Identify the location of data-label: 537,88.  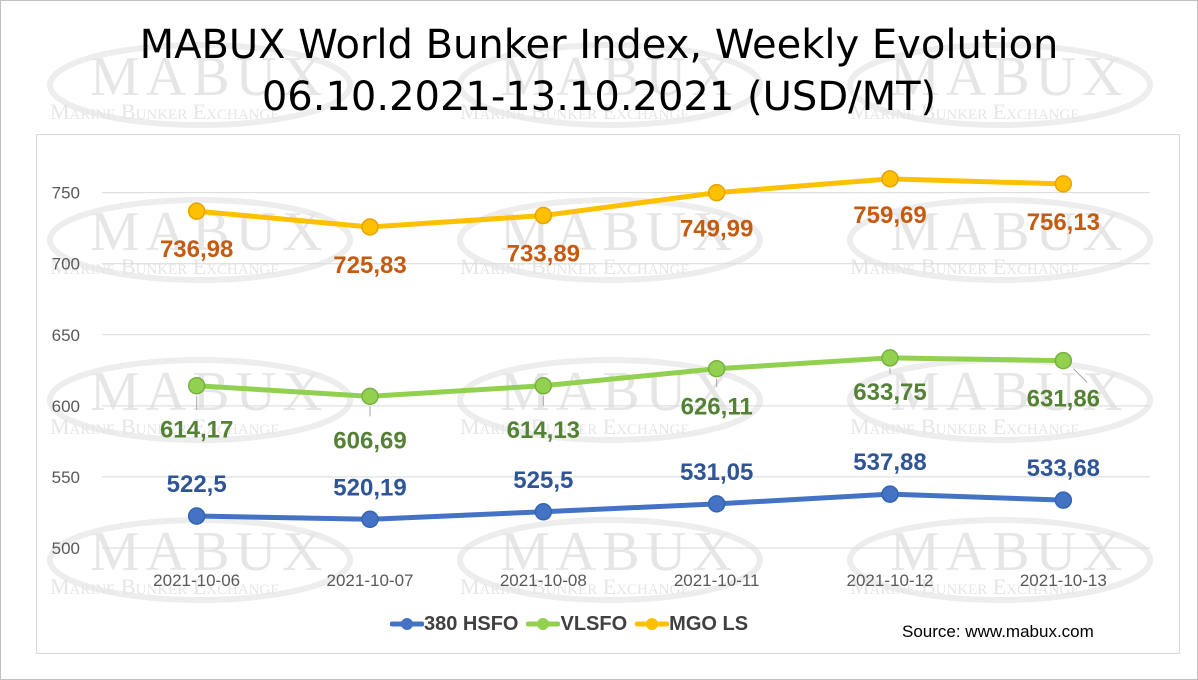
(889, 462).